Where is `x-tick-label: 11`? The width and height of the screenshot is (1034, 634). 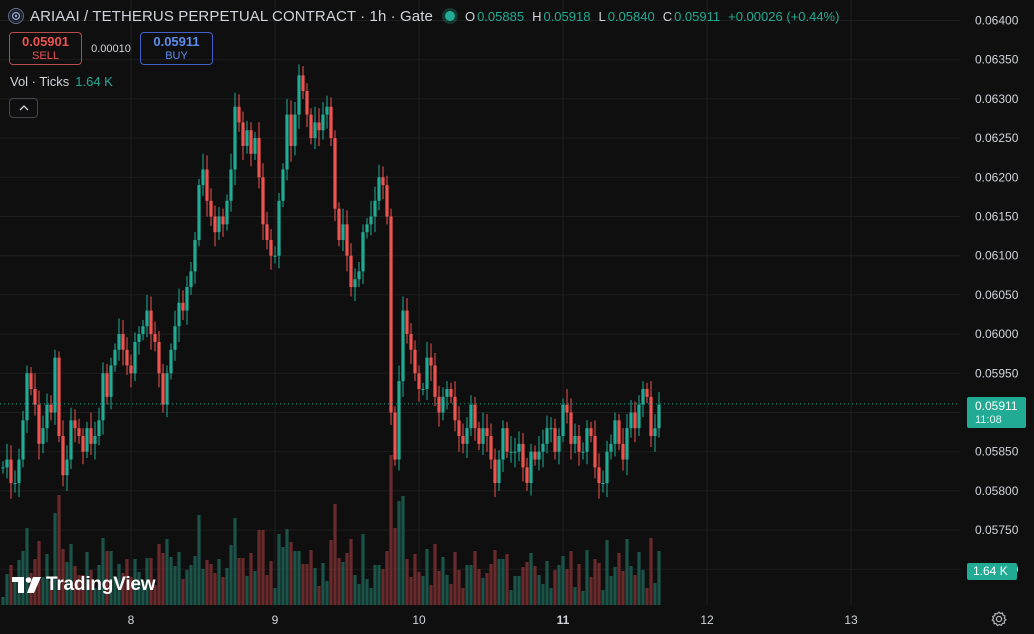
x-tick-label: 11 is located at coordinates (563, 620).